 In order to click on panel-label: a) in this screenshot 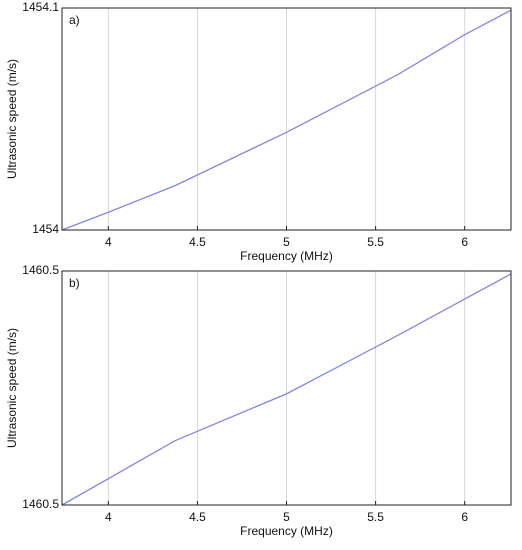, I will do `click(74, 20)`.